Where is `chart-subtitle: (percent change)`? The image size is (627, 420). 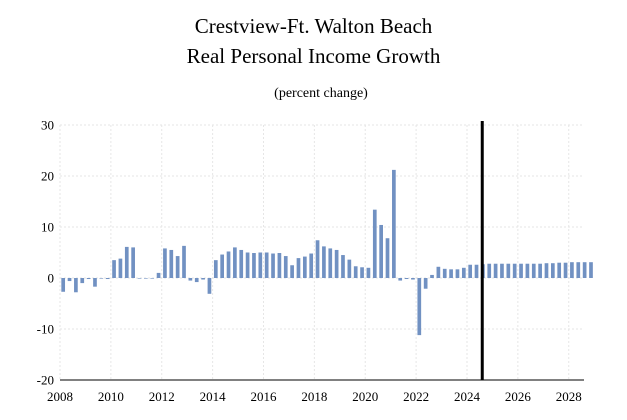
chart-subtitle: (percent change) is located at coordinates (321, 93).